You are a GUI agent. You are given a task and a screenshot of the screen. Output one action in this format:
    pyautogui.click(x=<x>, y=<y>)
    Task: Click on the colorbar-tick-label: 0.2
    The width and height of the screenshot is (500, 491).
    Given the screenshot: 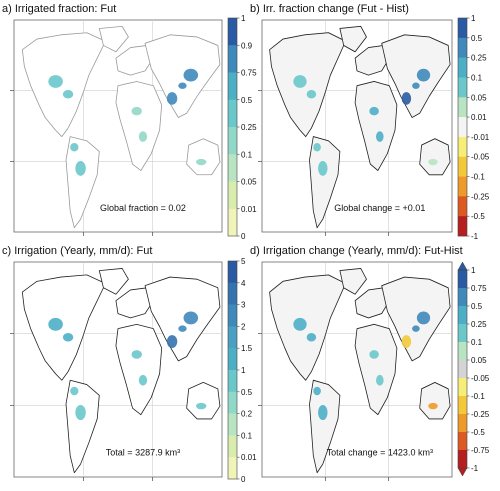 What is the action you would take?
    pyautogui.click(x=247, y=414)
    